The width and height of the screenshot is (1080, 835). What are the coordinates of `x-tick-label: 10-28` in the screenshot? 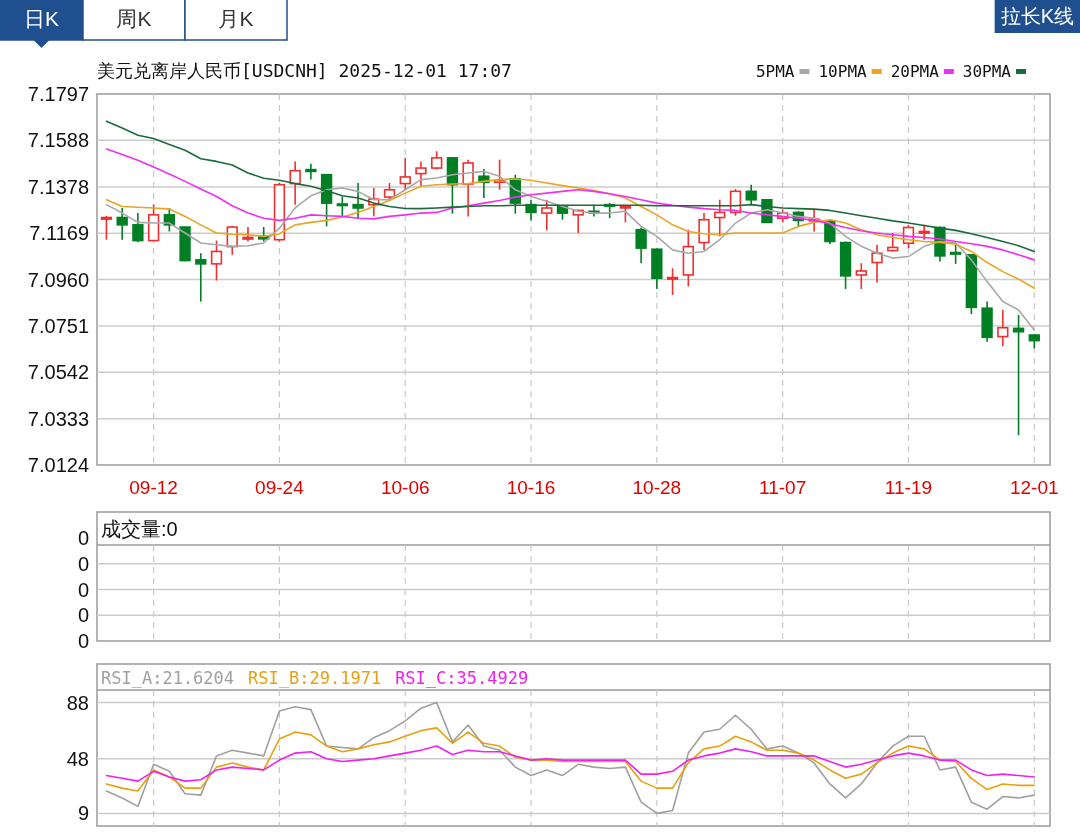 It's located at (657, 487).